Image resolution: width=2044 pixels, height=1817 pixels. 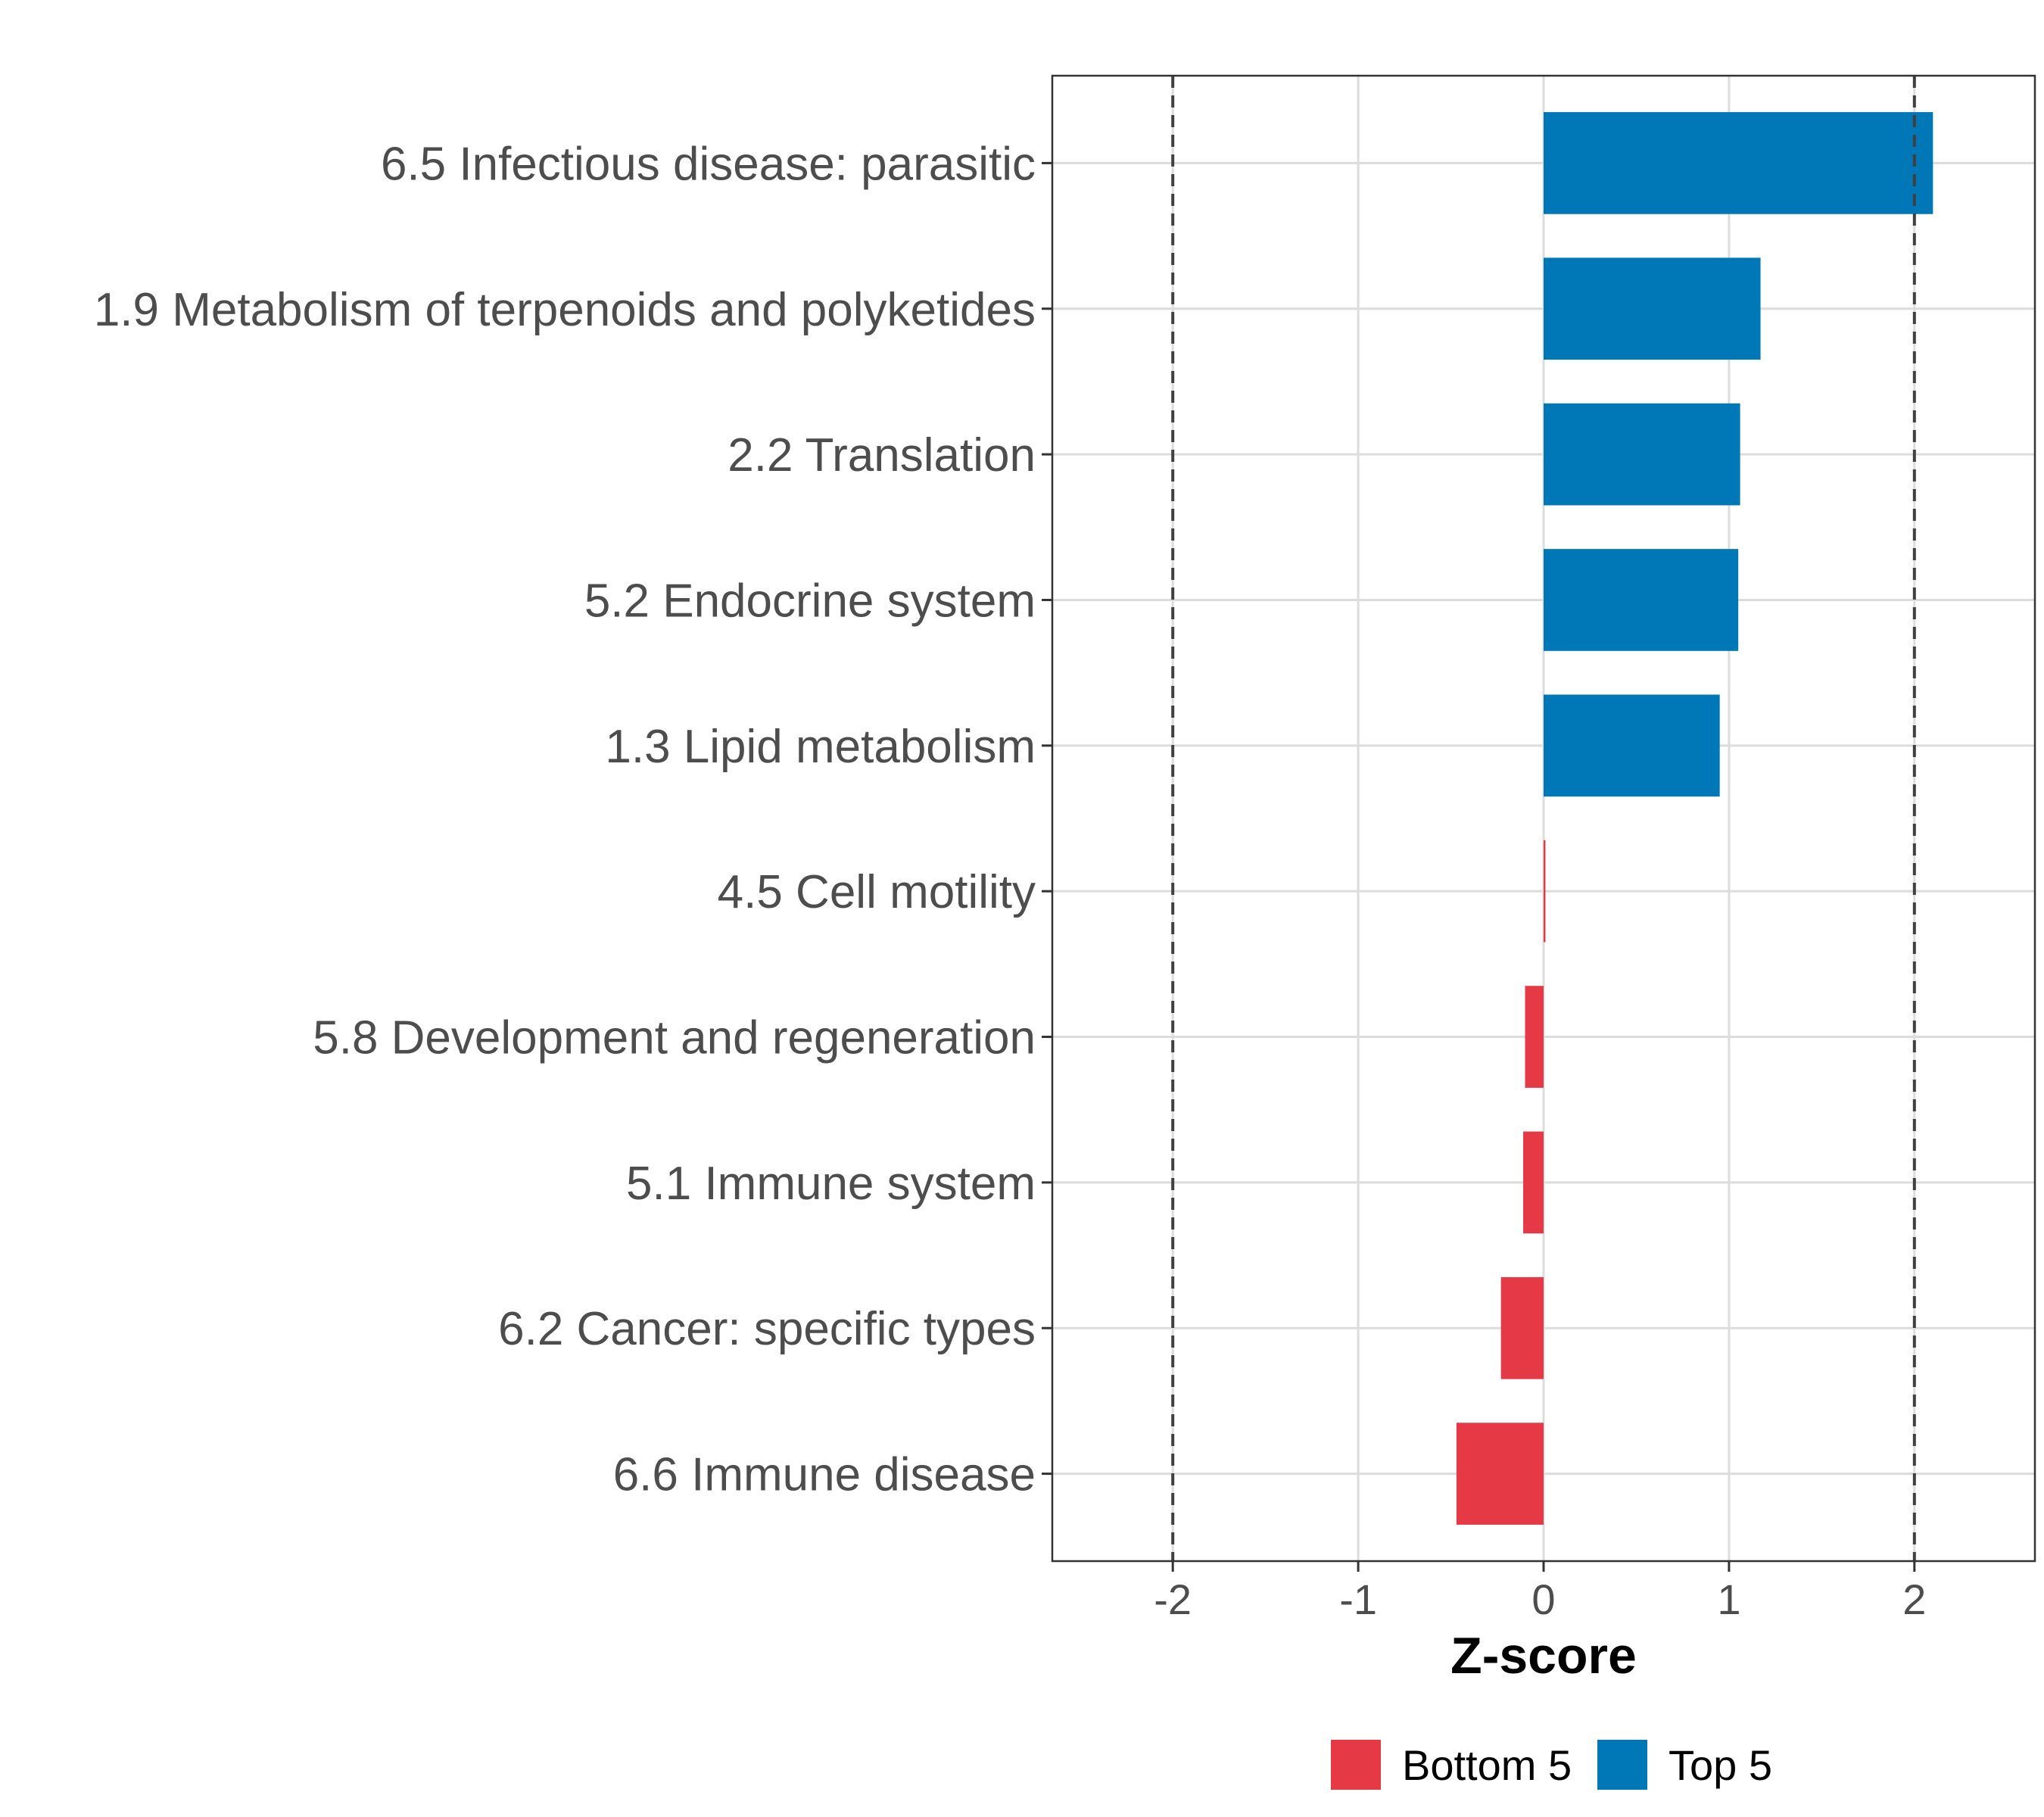 What do you see at coordinates (810, 601) in the screenshot?
I see `category-label: 5.2 Endocrine system` at bounding box center [810, 601].